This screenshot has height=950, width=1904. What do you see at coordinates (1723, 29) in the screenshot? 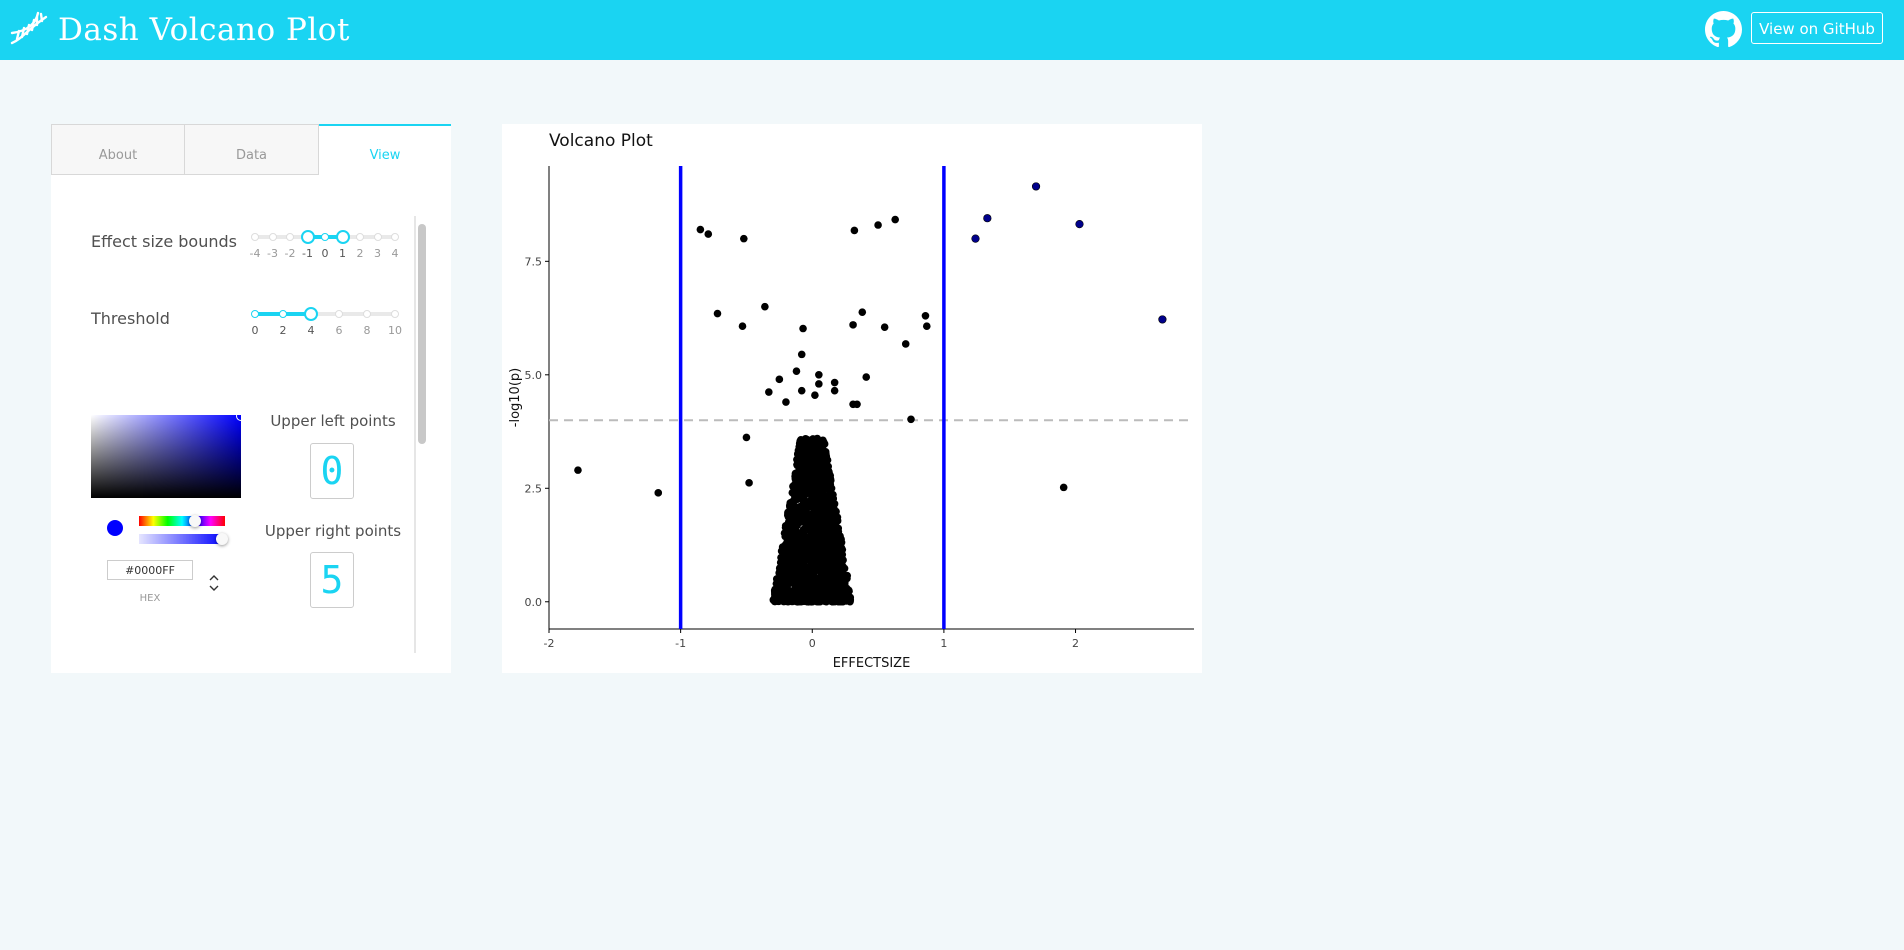
I see `github-icon` at bounding box center [1723, 29].